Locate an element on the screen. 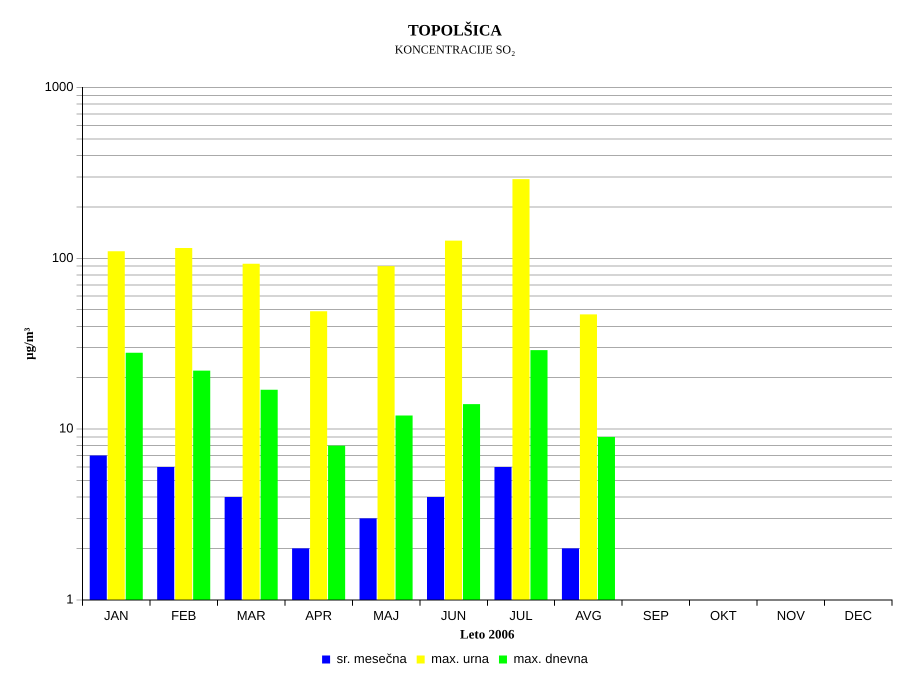 The image size is (910, 684). x-tick-label: JUN is located at coordinates (453, 616).